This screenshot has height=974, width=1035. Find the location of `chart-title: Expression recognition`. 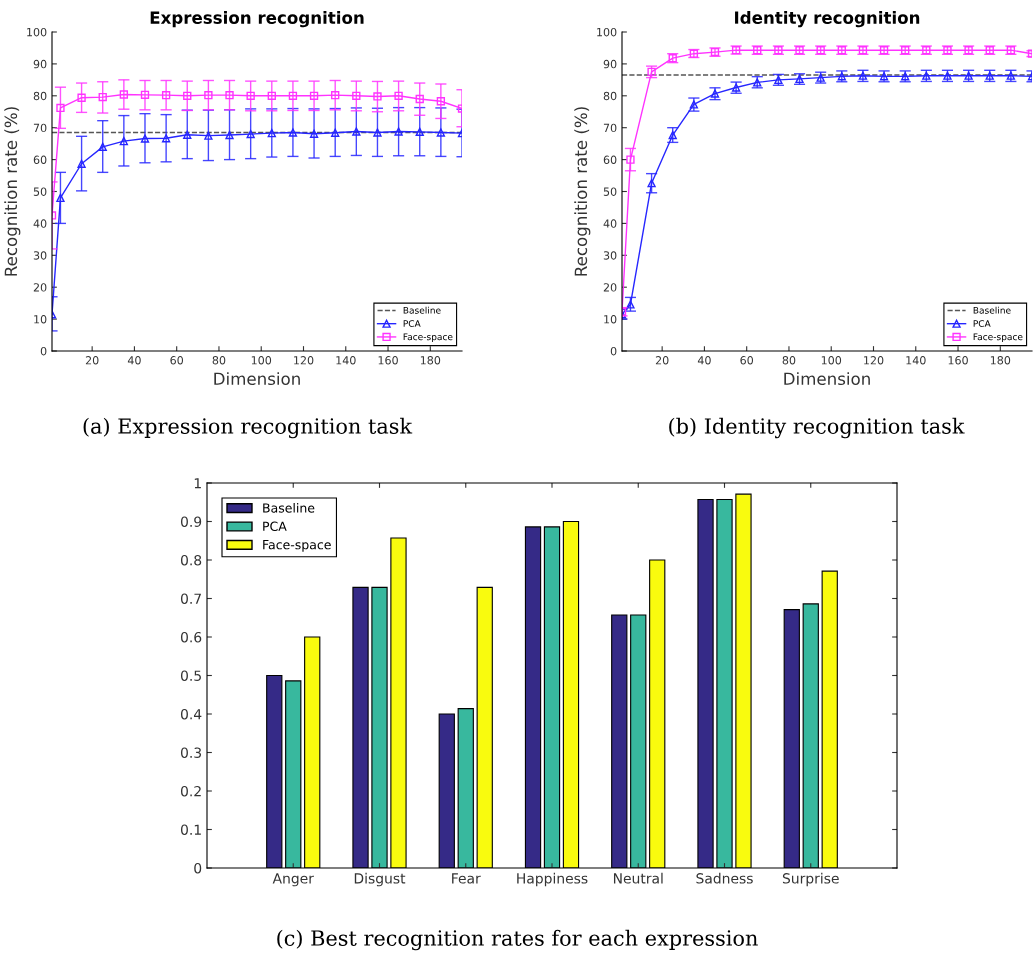

chart-title: Expression recognition is located at coordinates (257, 19).